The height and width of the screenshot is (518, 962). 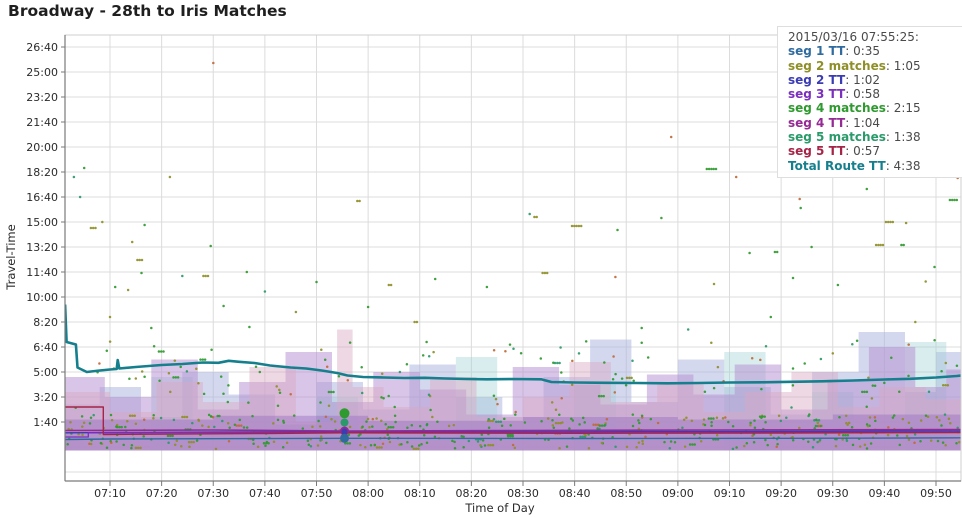 What do you see at coordinates (213, 493) in the screenshot?
I see `x-tick-label: 07:30` at bounding box center [213, 493].